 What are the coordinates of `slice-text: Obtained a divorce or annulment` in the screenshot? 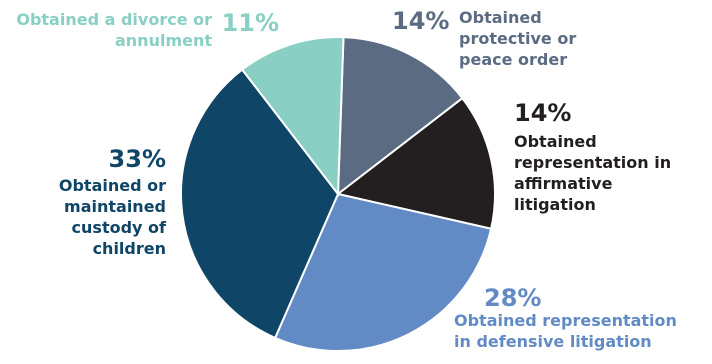 It's located at (114, 30).